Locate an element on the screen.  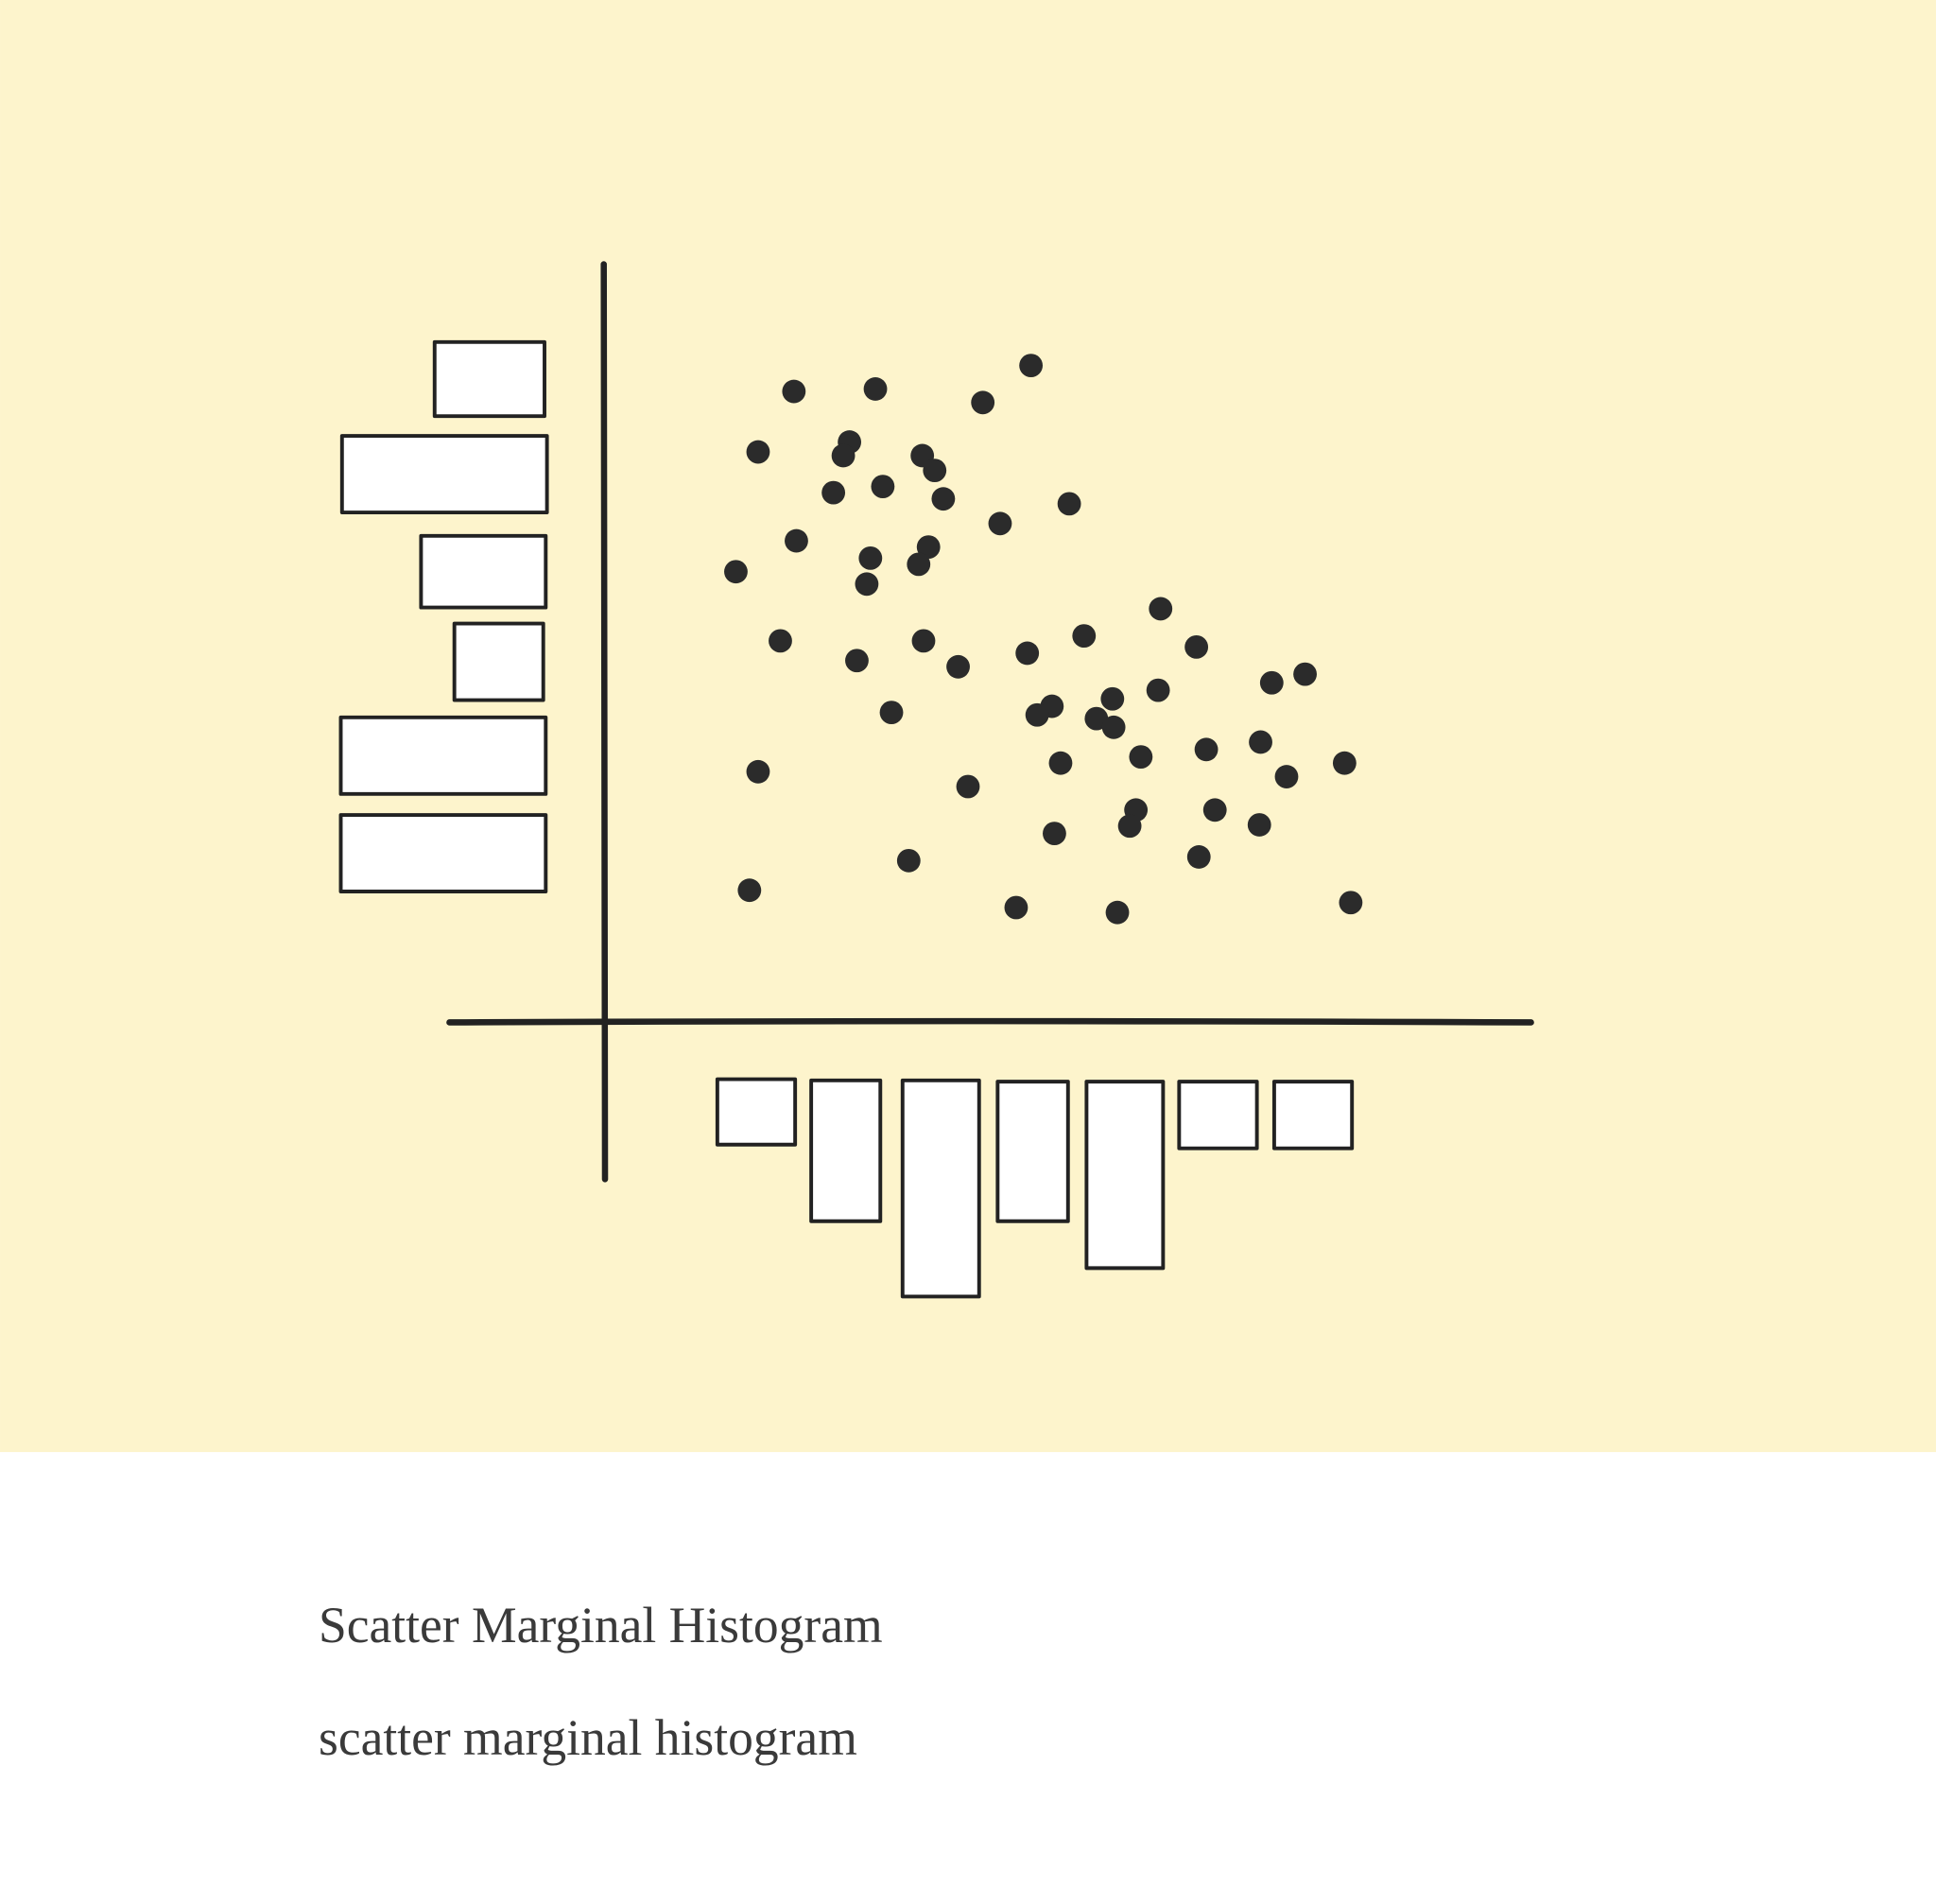
vertical-axis is located at coordinates (604, 722).